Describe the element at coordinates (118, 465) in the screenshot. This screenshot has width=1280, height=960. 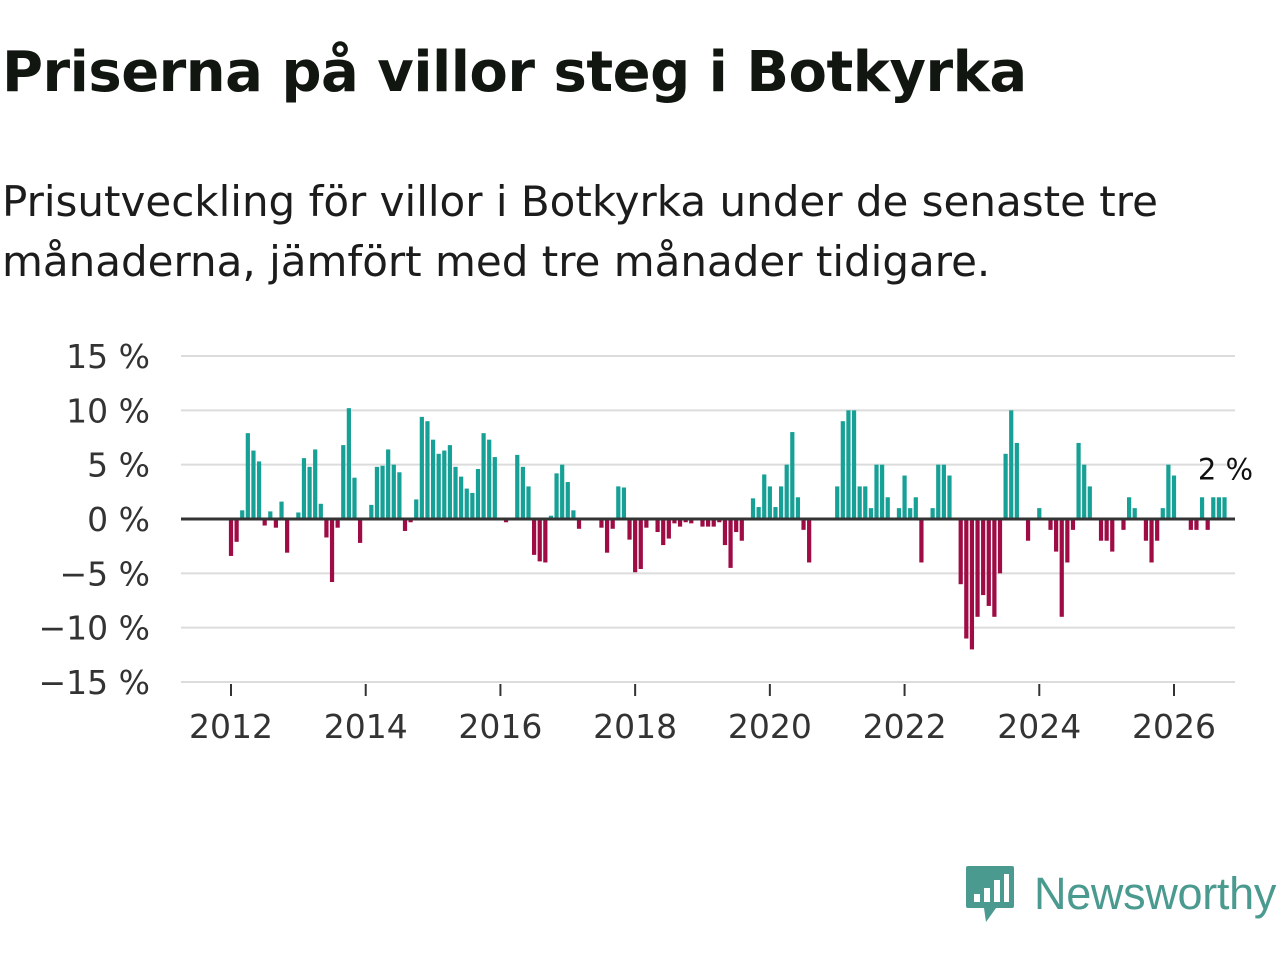
I see `y-tick-label: 5 %` at that location.